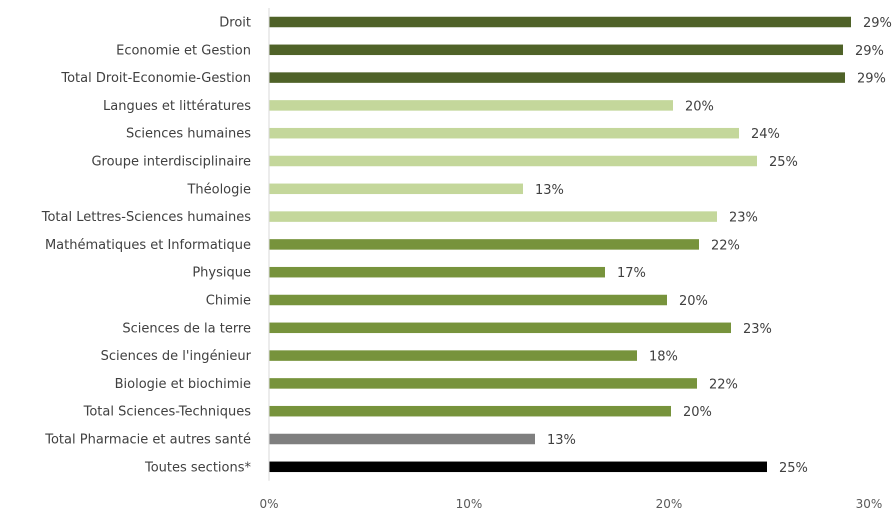 This screenshot has height=512, width=892. Describe the element at coordinates (155, 78) in the screenshot. I see `category-label: Total Droit-Economie-Gestion` at that location.